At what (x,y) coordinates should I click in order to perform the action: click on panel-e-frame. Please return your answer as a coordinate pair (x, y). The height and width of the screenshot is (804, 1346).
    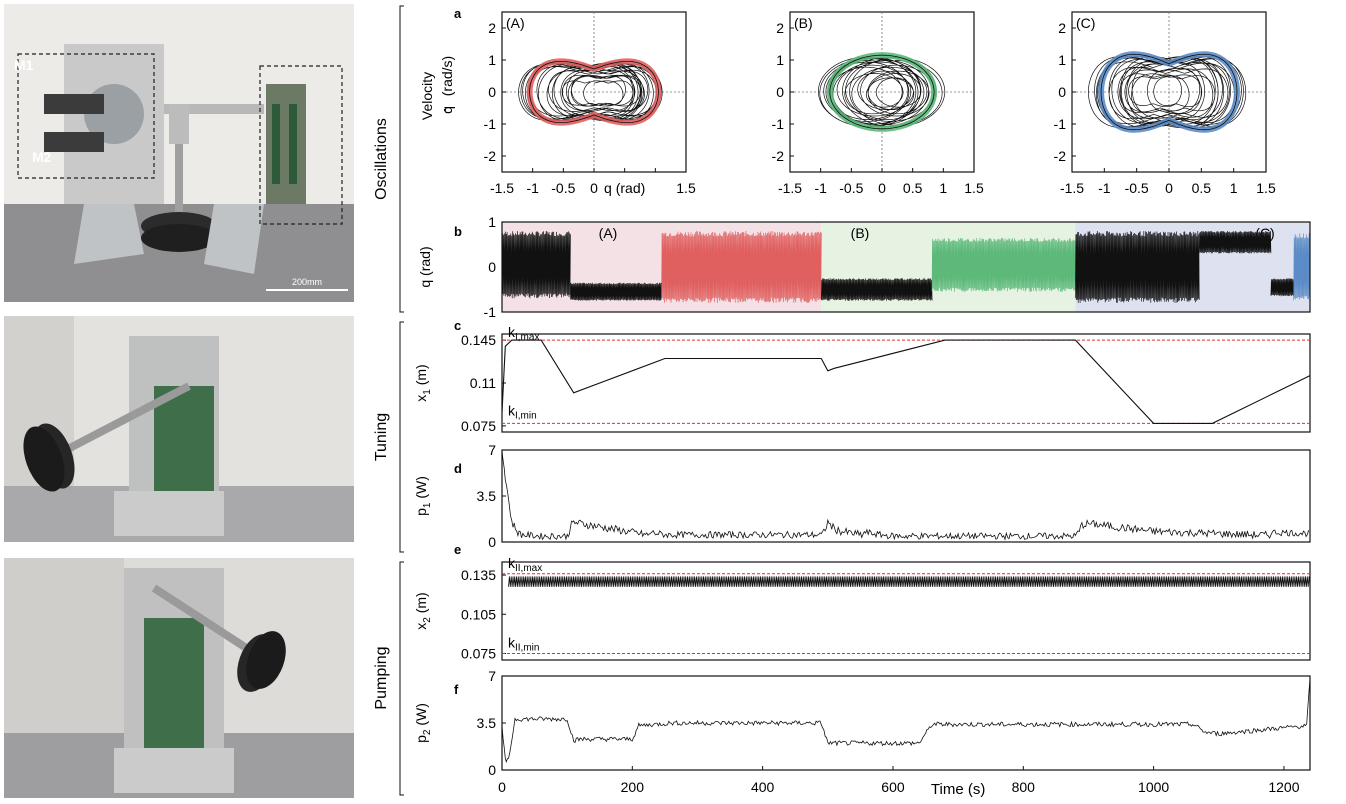
    Looking at the image, I should click on (906, 611).